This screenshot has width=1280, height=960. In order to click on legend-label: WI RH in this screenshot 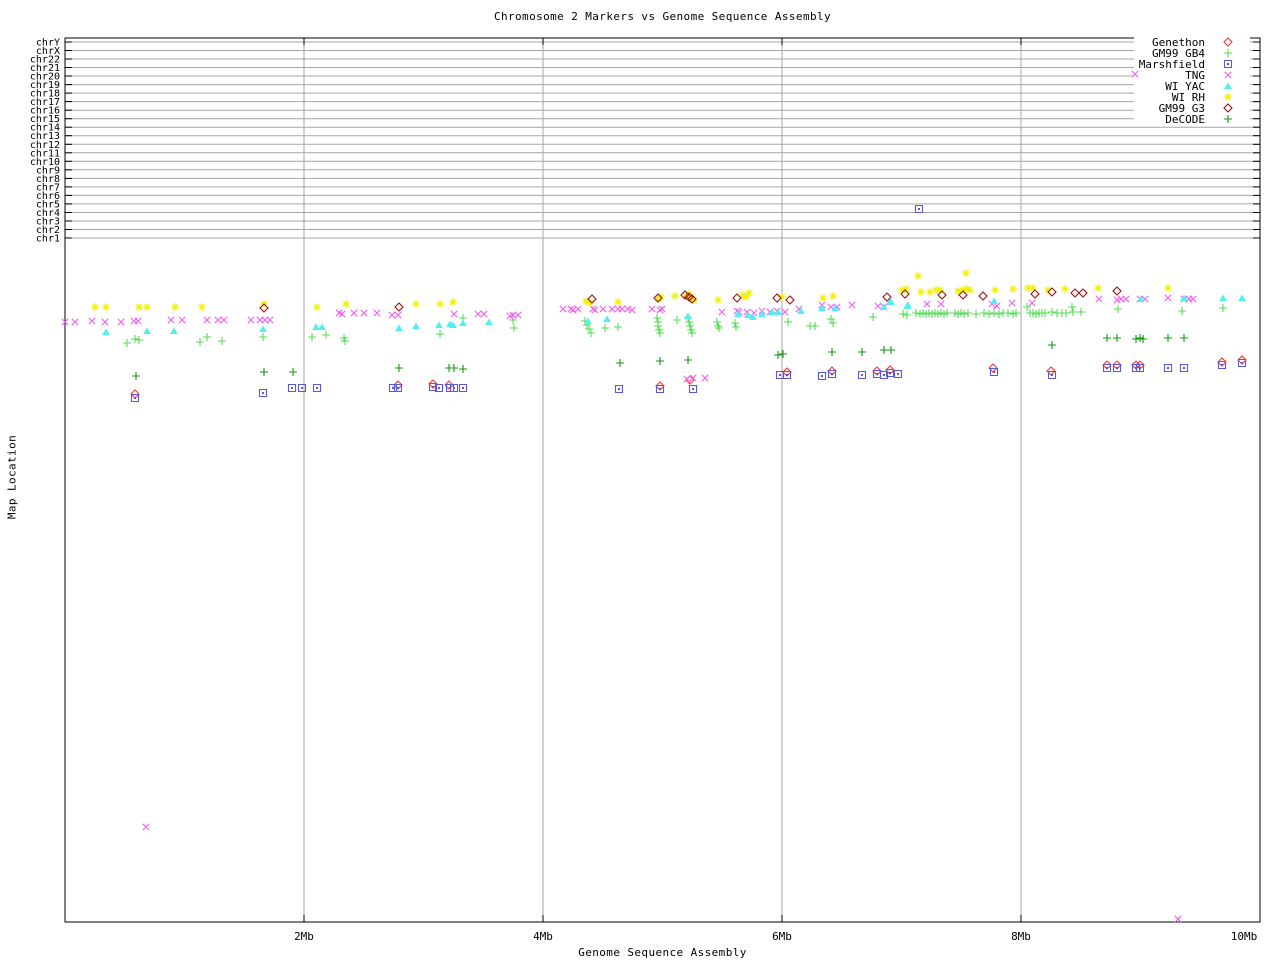, I will do `click(1188, 97)`.